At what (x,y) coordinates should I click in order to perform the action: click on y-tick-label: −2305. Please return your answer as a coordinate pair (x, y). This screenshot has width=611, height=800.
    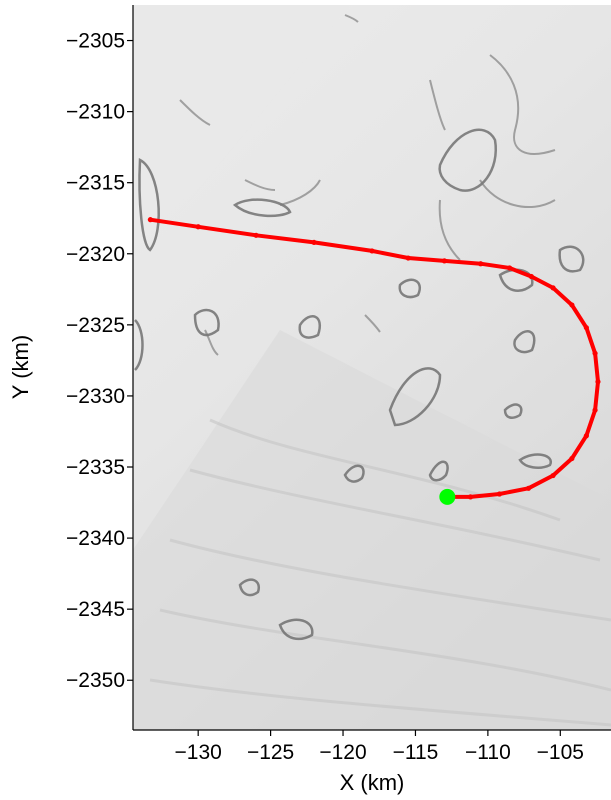
    Looking at the image, I should click on (95, 41).